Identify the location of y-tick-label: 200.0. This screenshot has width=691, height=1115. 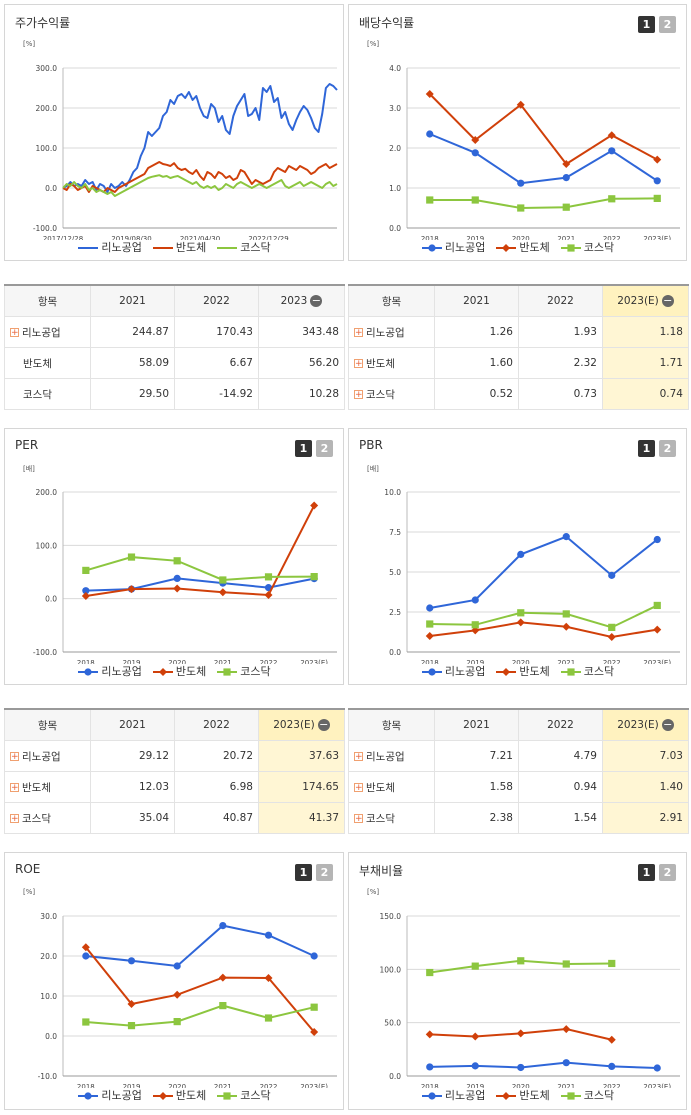
(47, 108).